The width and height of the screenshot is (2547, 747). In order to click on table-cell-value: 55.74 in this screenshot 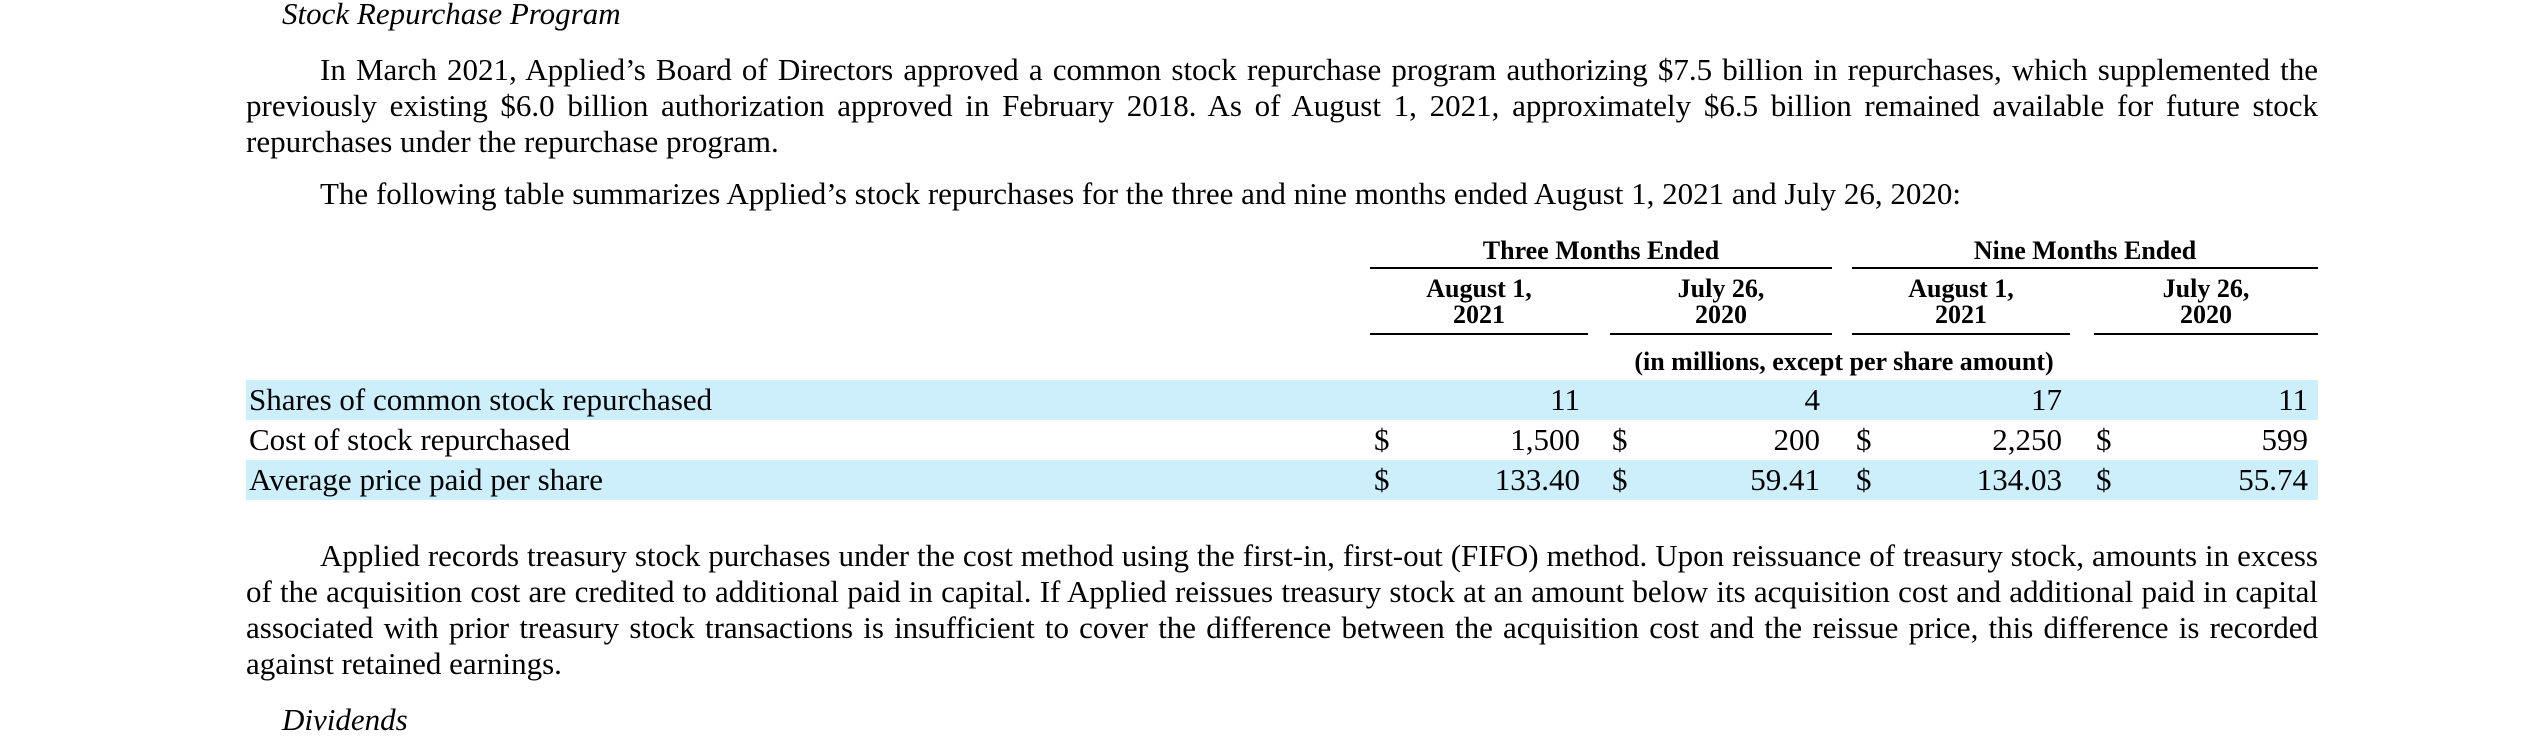, I will do `click(2273, 479)`.